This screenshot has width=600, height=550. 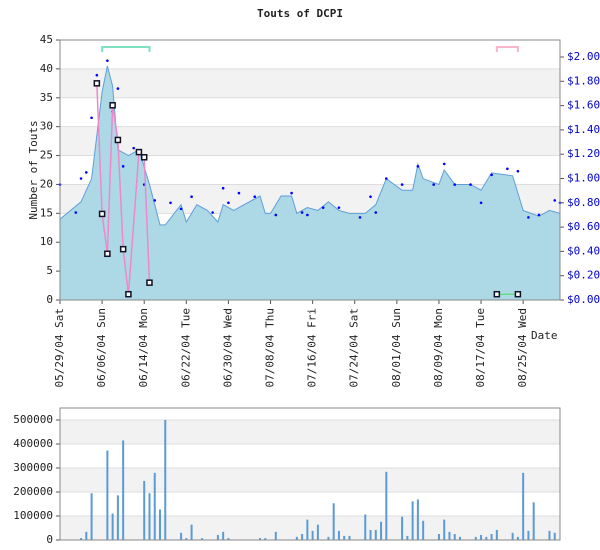 I want to click on y-tick-label: 45, so click(x=46, y=39).